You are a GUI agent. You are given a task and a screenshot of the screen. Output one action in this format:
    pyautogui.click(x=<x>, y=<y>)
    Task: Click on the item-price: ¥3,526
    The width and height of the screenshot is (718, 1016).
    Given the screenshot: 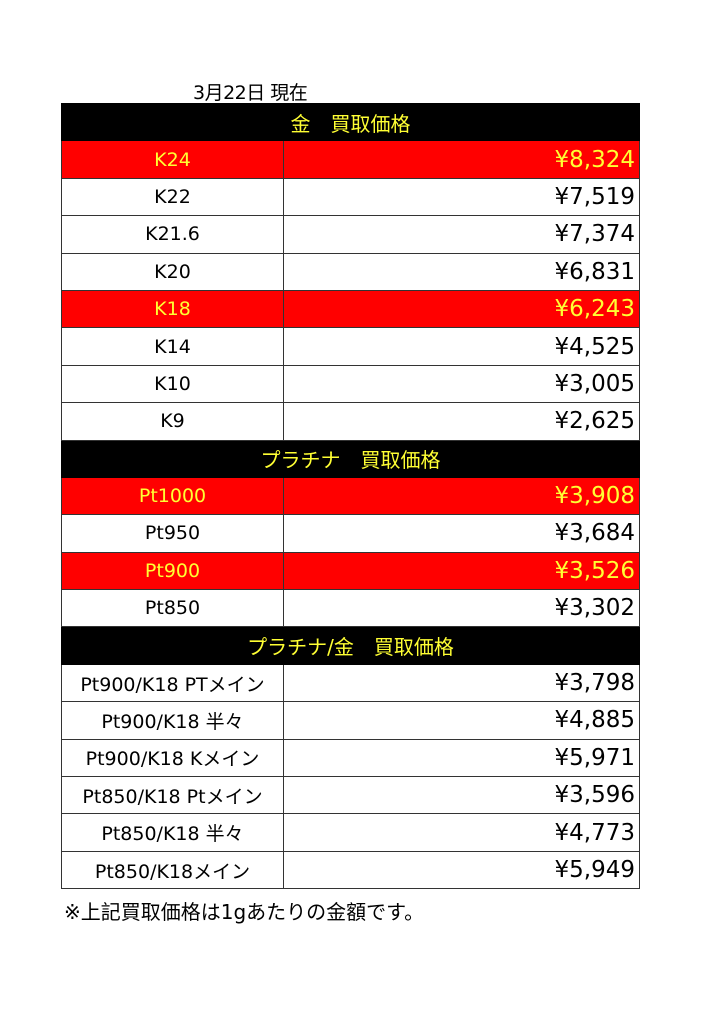 What is the action you would take?
    pyautogui.click(x=461, y=571)
    